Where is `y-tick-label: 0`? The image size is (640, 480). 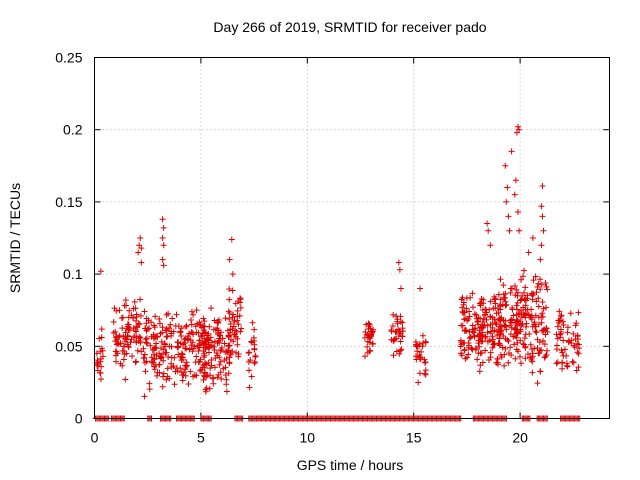
y-tick-label: 0 is located at coordinates (79, 419).